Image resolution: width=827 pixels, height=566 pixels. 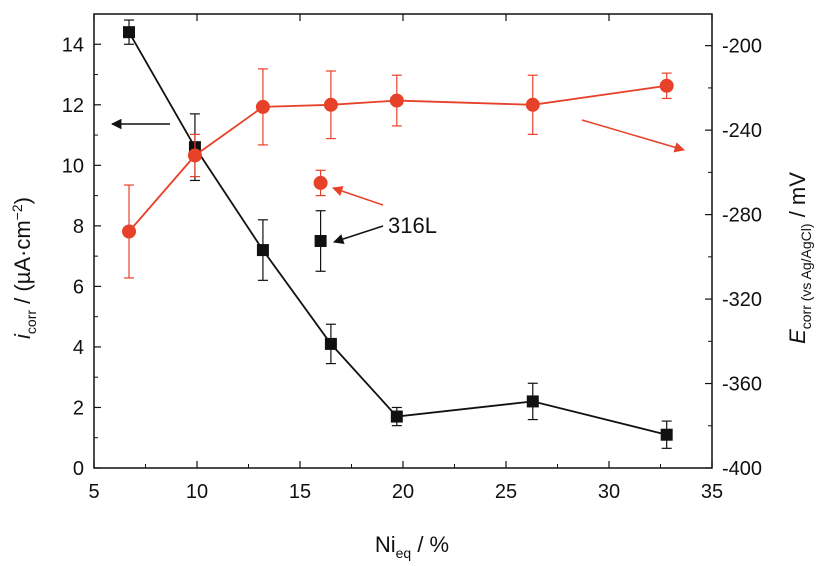 I want to click on y-left-label-tail: / (µA·cm, so click(x=22, y=265).